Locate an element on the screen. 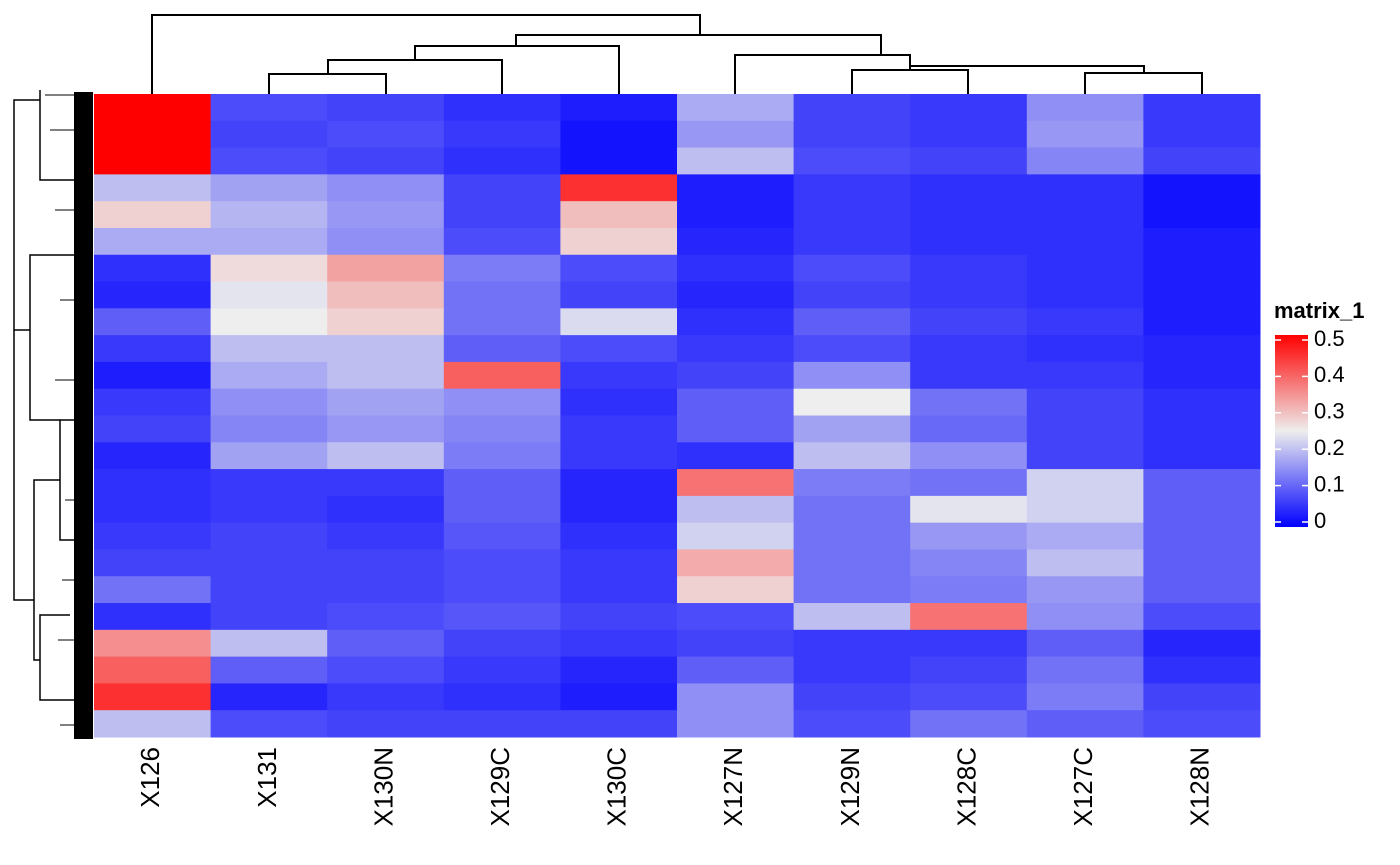 Image resolution: width=1400 pixels, height=865 pixels. row-dendrogram is located at coordinates (53, 414).